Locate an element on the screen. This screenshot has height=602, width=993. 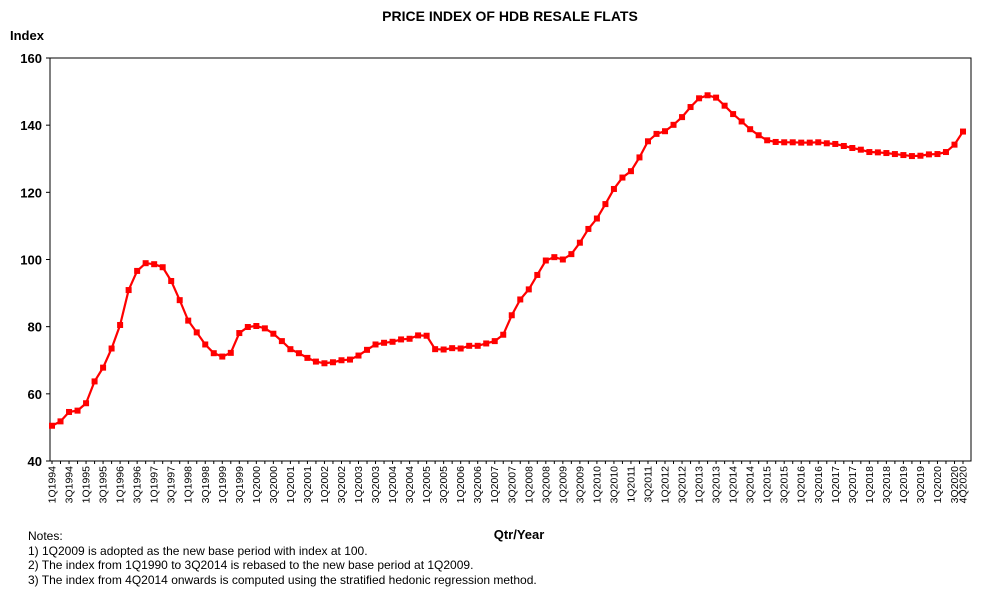
y-tick-label: 40 is located at coordinates (35, 461).